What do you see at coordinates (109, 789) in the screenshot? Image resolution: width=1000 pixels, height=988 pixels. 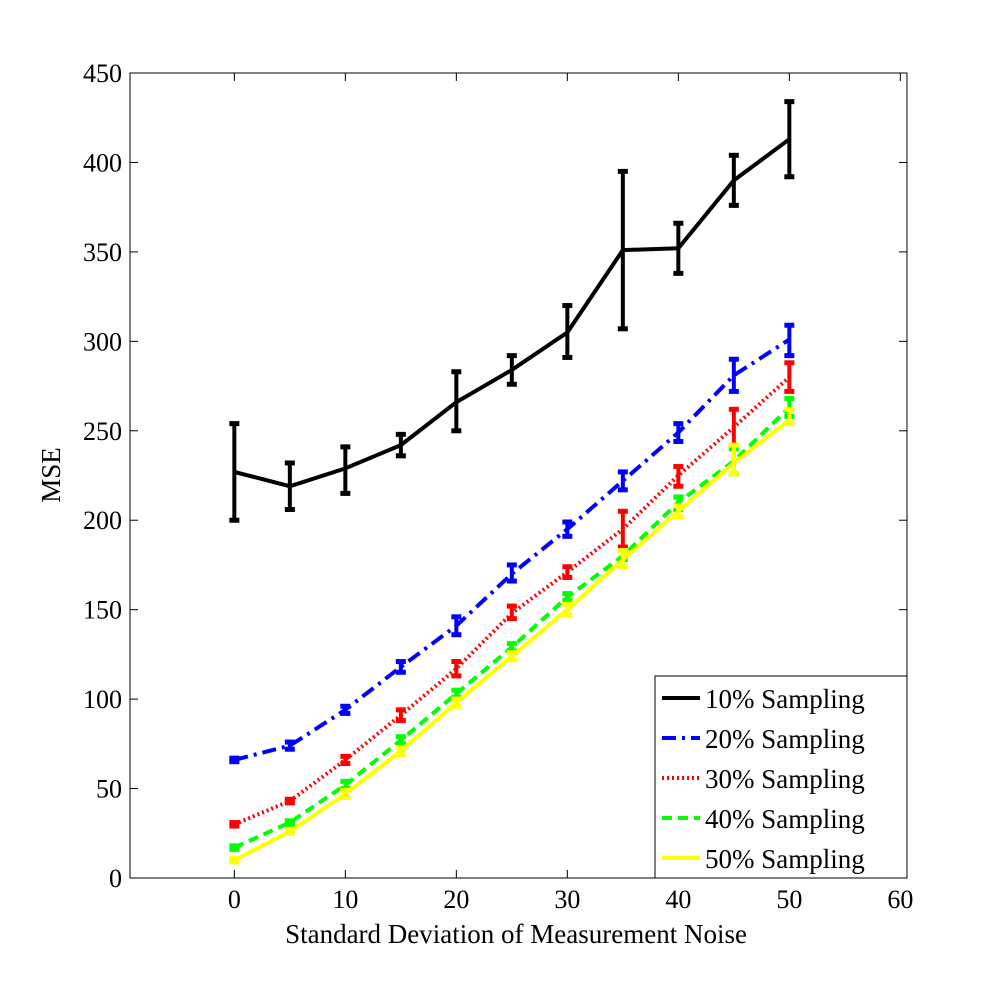 I see `y-tick-label: 50` at bounding box center [109, 789].